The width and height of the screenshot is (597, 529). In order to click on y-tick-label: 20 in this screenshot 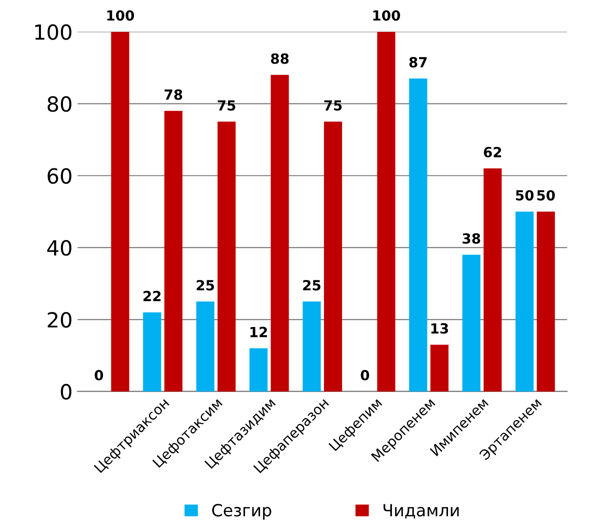, I will do `click(60, 320)`.